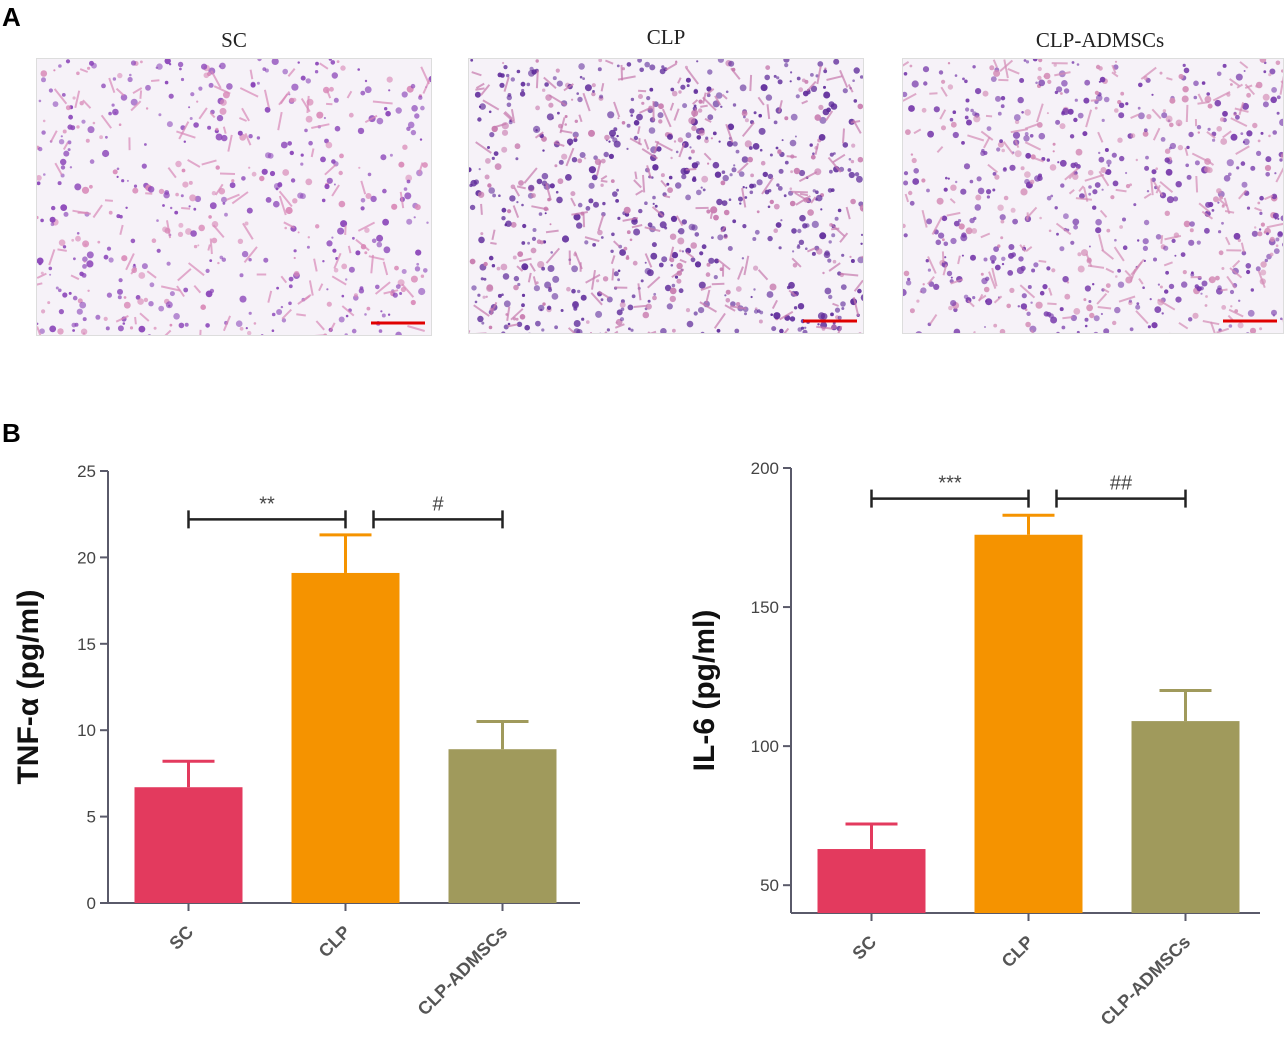 This screenshot has height=1050, width=1284. I want to click on y-axis-label: IL-6 (pg/ml), so click(704, 691).